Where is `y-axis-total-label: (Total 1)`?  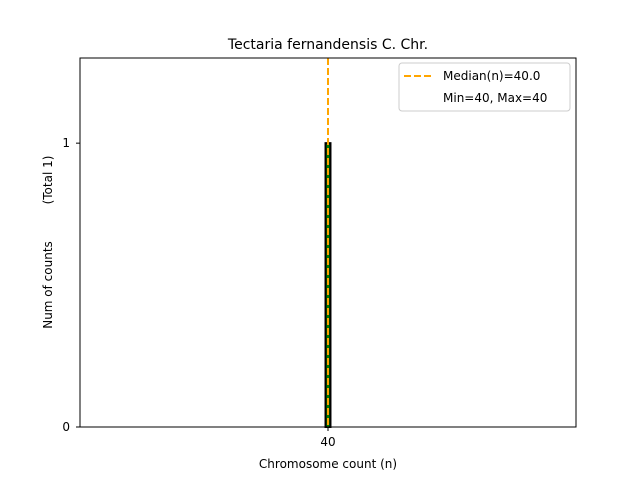
y-axis-total-label: (Total 1) is located at coordinates (48, 180).